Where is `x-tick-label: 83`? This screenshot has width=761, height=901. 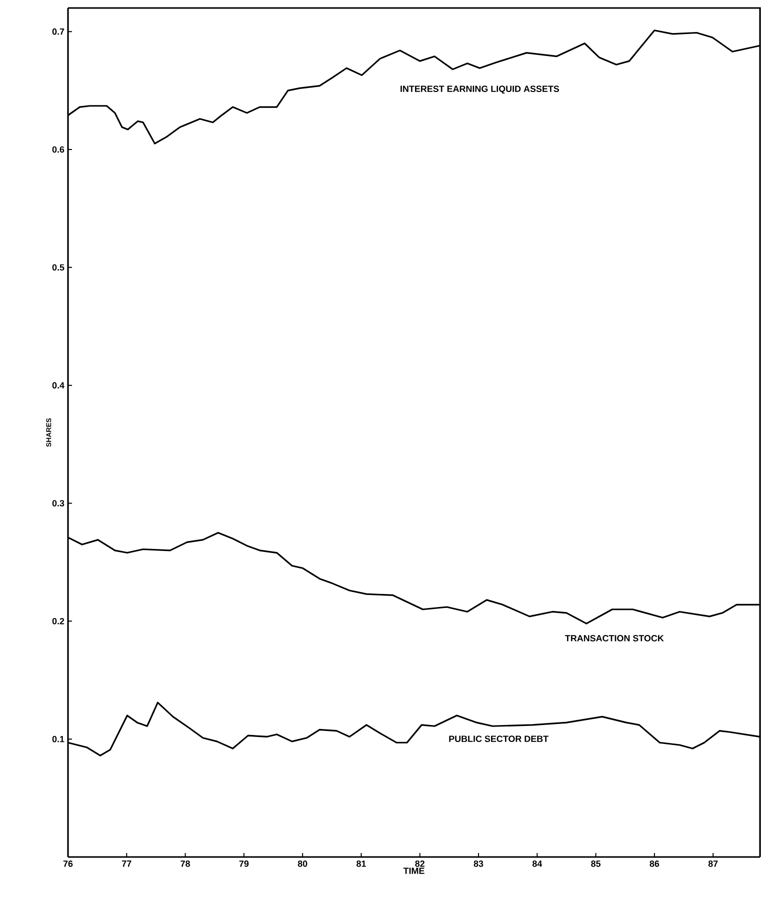 x-tick-label: 83 is located at coordinates (479, 863).